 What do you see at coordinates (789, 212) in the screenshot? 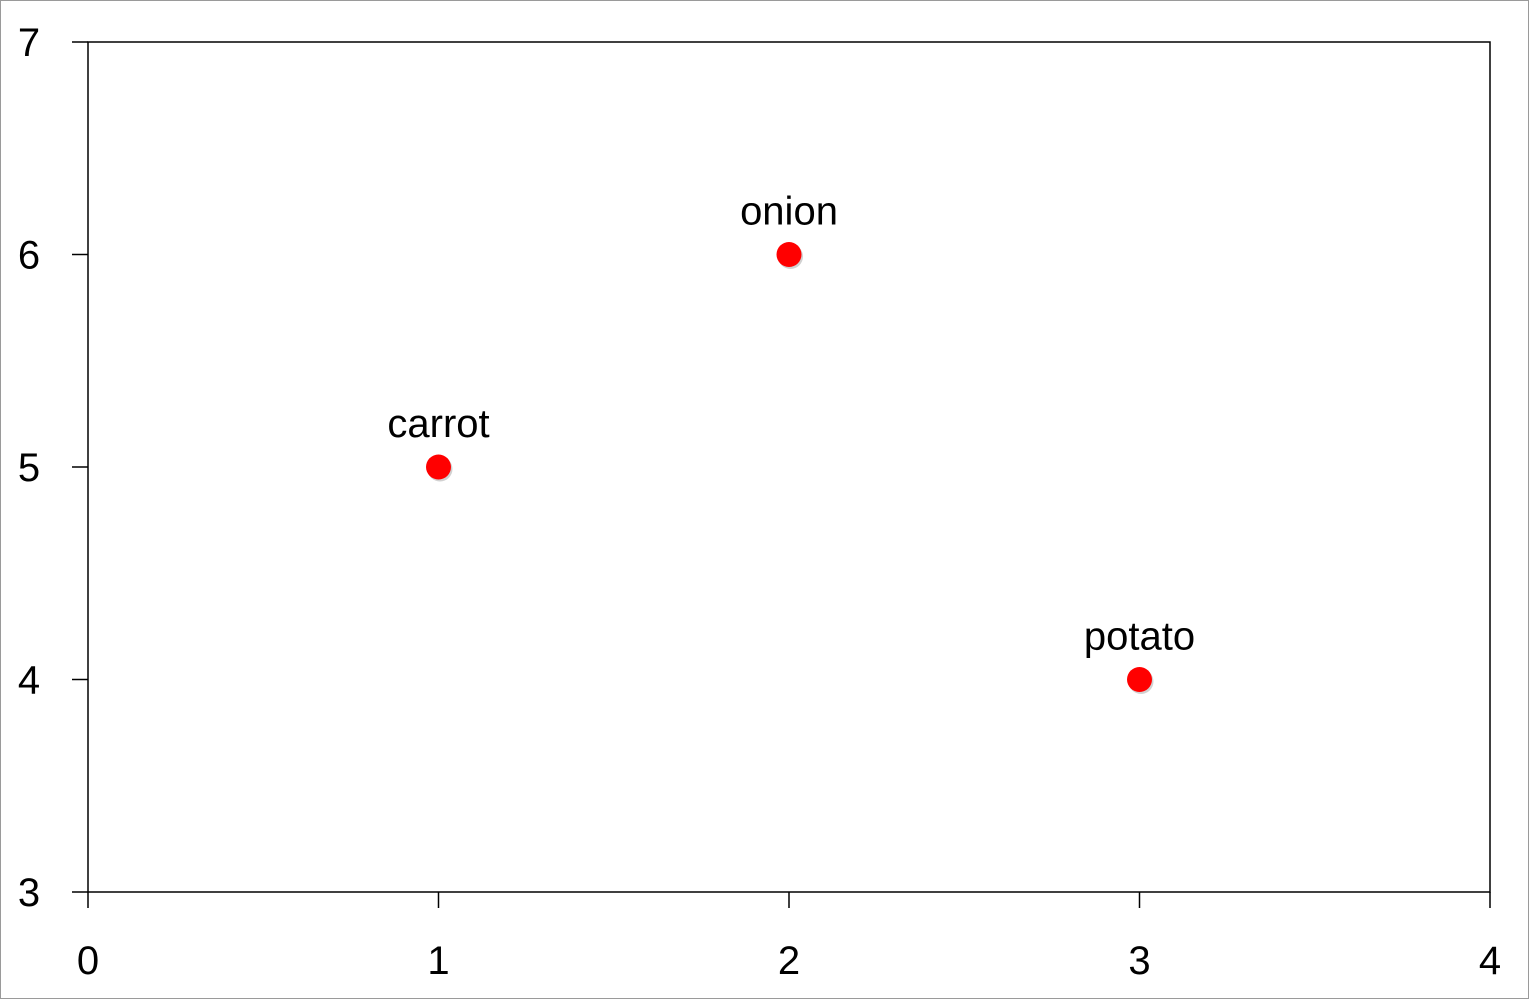
I see `data-label-onion: onion` at bounding box center [789, 212].